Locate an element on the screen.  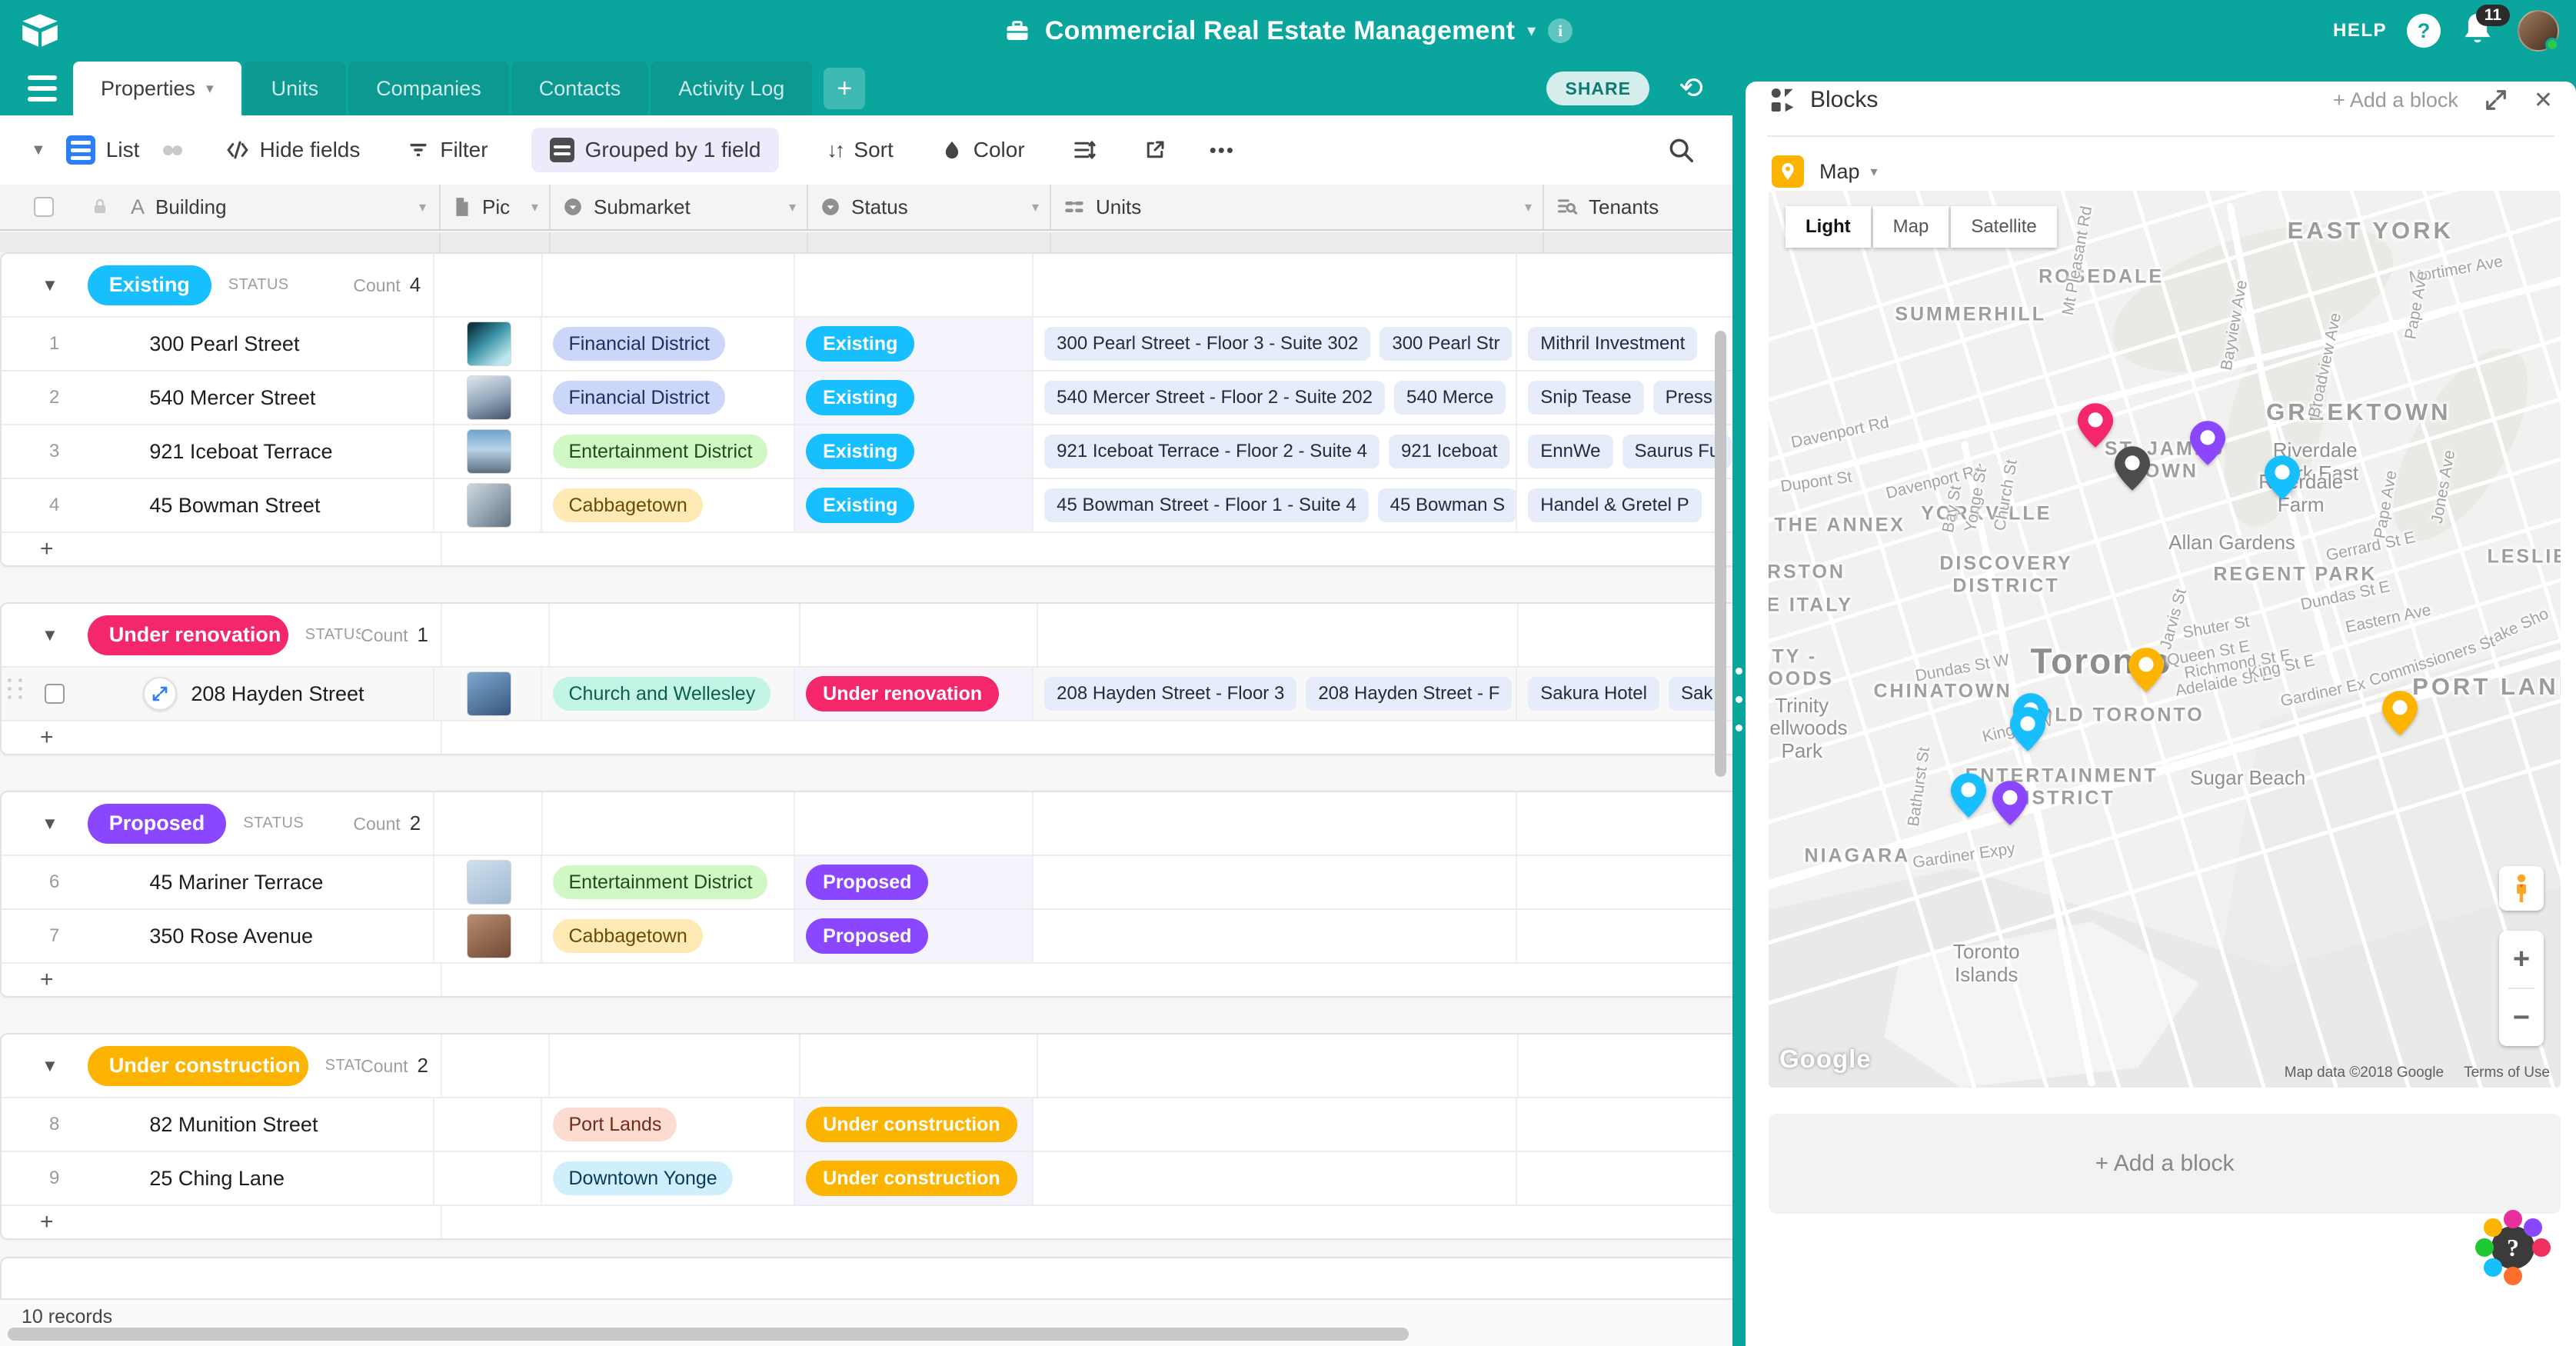
hide-fields-button: Hide fields is located at coordinates (293, 150).